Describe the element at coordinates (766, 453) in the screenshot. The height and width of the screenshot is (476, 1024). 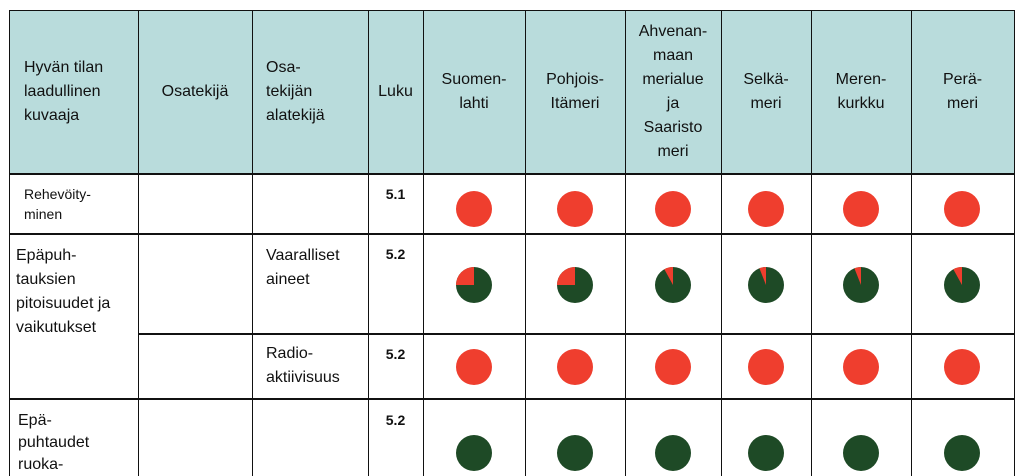
I see `status-pie-row4-col4` at that location.